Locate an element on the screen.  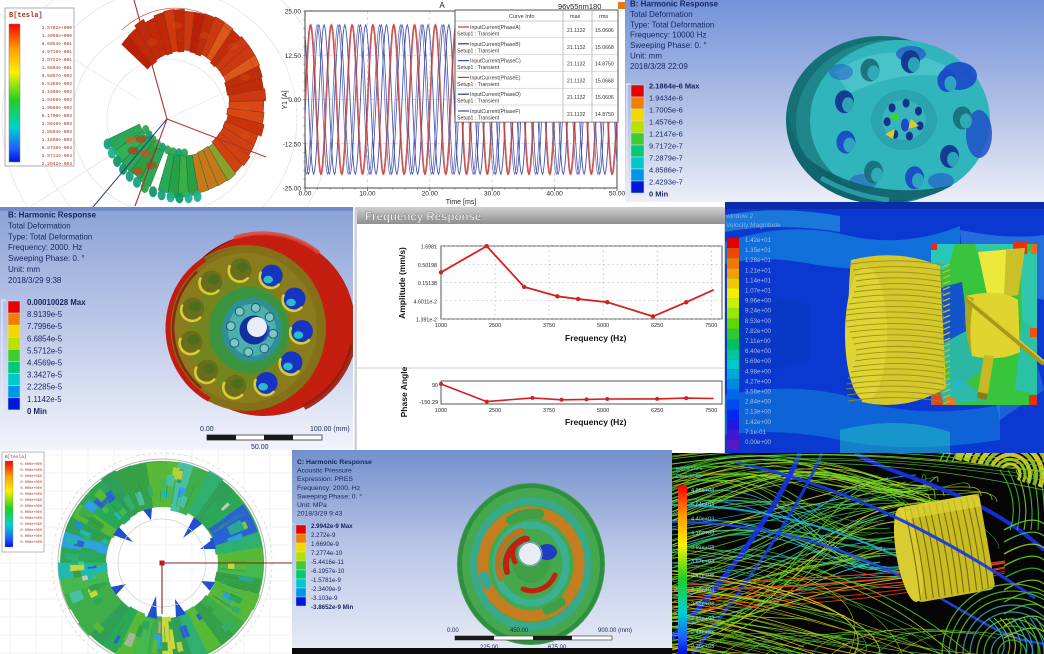
svg-text: 7.2774e-10 is located at coordinates (327, 553).